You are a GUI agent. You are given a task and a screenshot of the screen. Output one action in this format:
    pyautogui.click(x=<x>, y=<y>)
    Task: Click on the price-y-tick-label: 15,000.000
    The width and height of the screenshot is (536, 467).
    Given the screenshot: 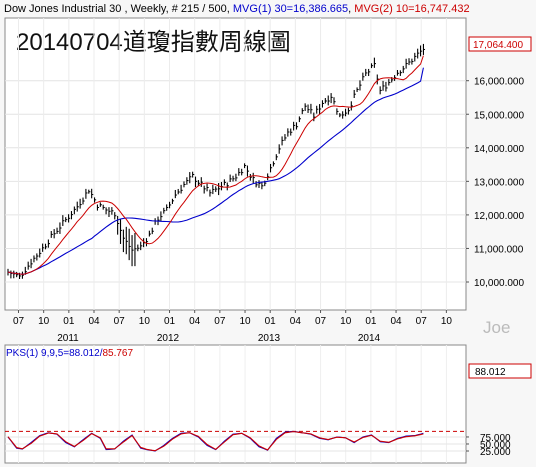 What is the action you would take?
    pyautogui.click(x=499, y=115)
    